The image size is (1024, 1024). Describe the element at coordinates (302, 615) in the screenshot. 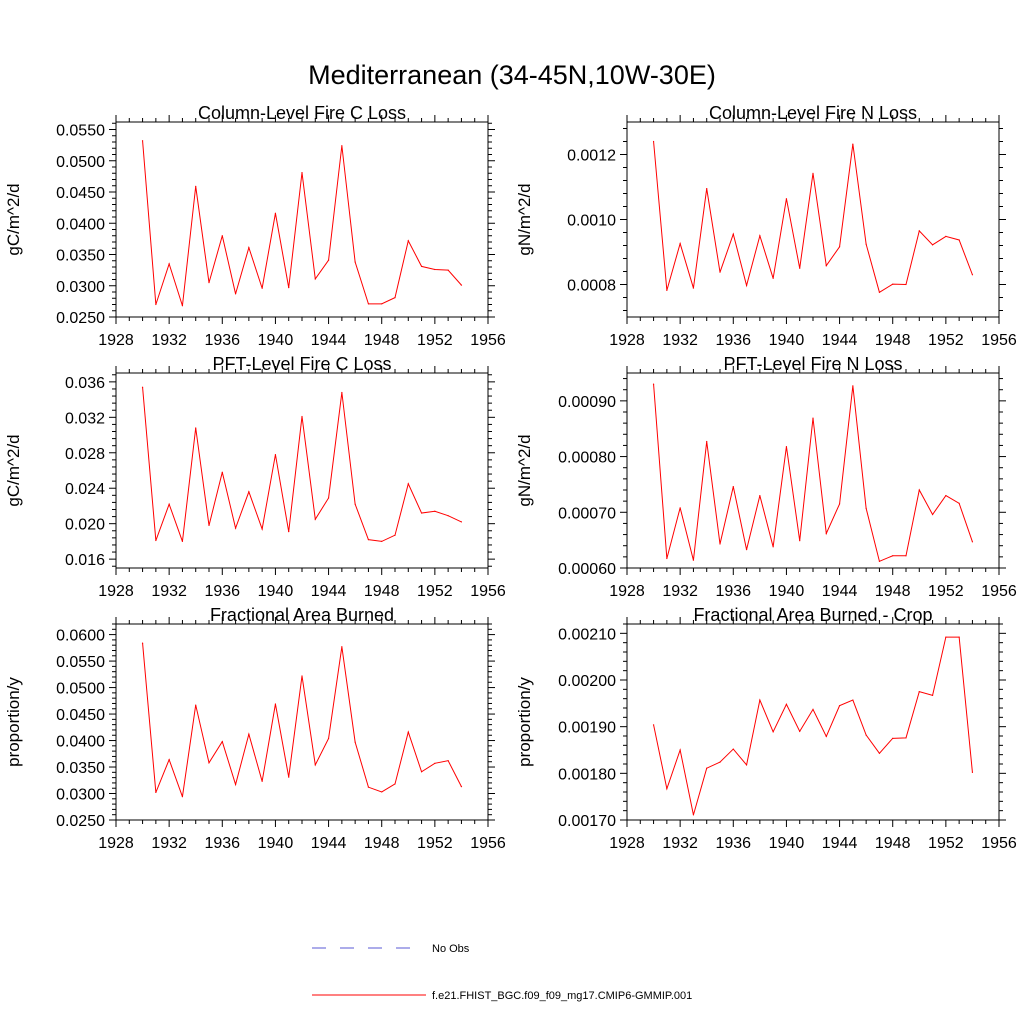

I see `panel-title: Fractional Area Burned` at that location.